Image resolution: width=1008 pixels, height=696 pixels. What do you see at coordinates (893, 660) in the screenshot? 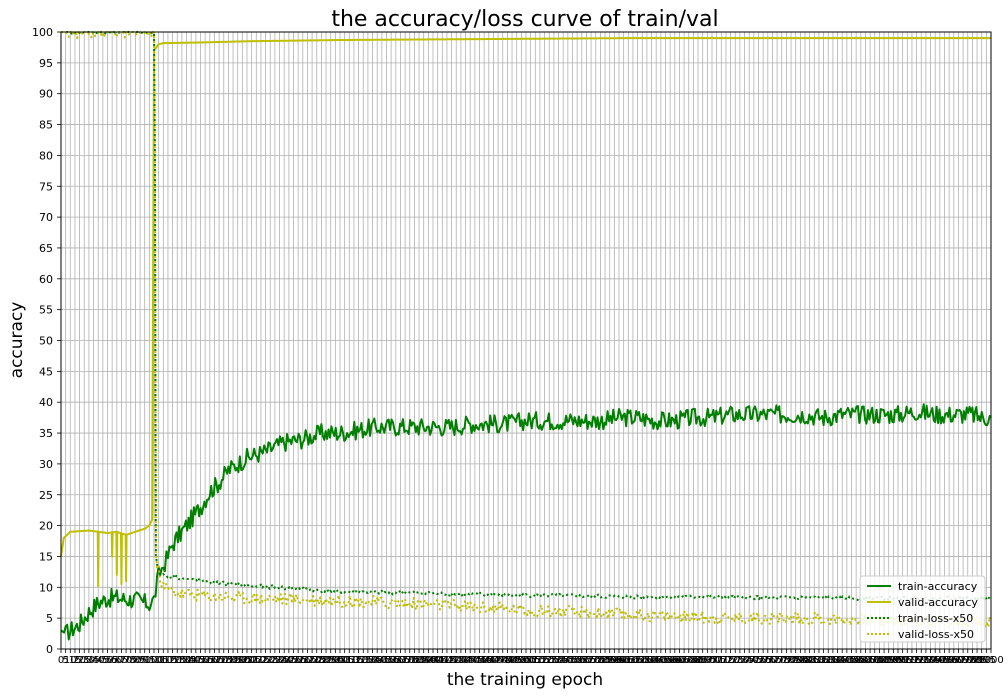
I see `x-tick-label: 895` at bounding box center [893, 660].